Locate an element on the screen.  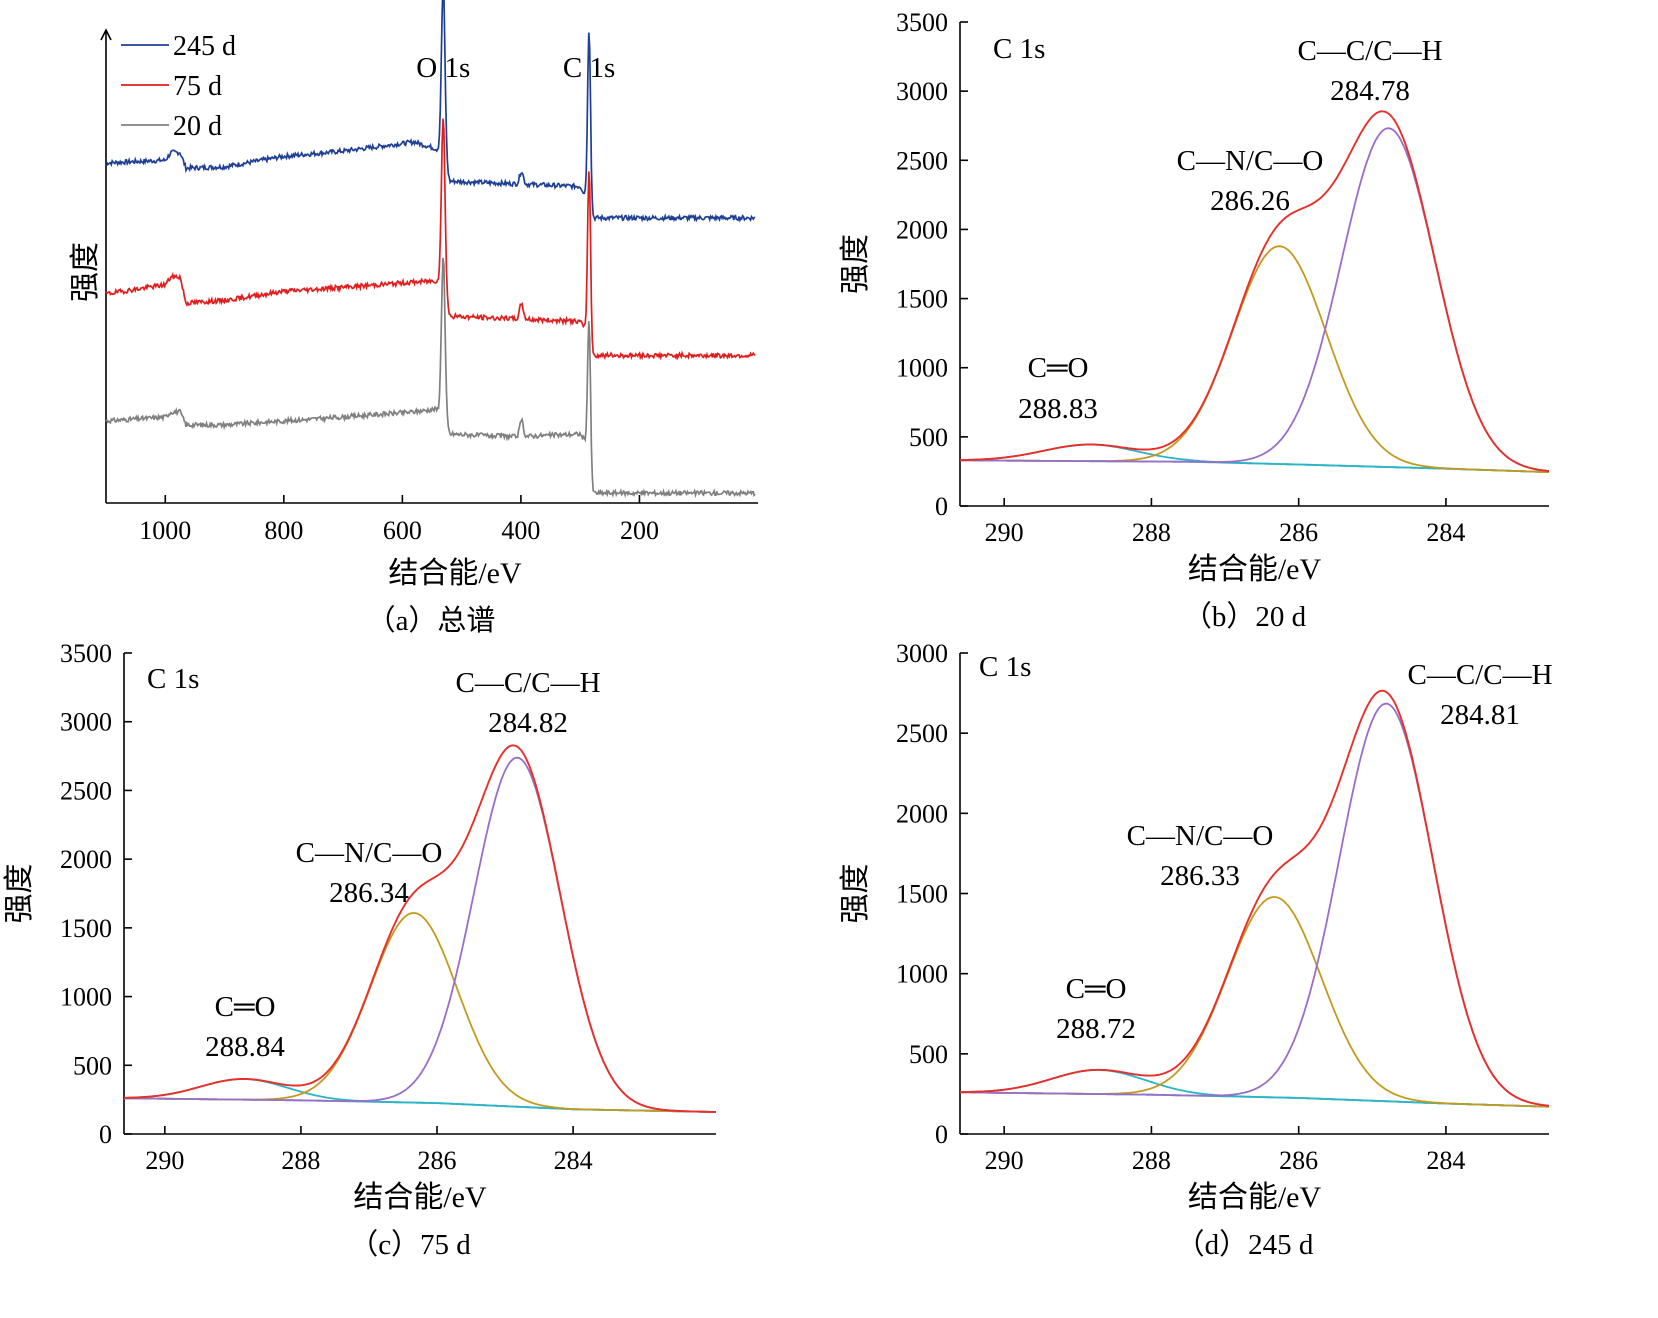
peak-label: C 1s is located at coordinates (589, 68).